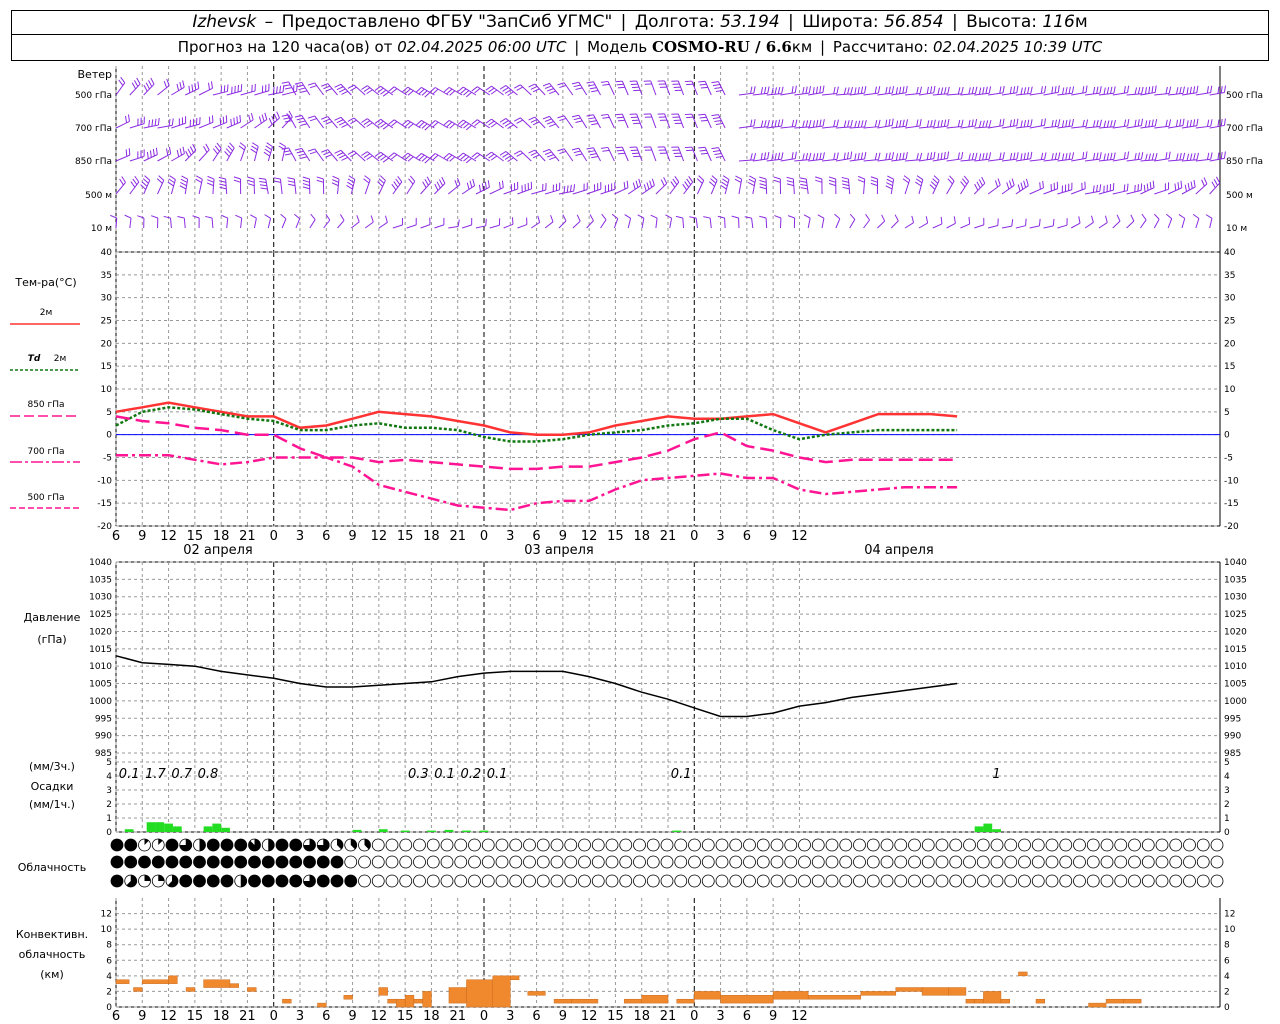 The height and width of the screenshot is (1024, 1280). What do you see at coordinates (559, 550) in the screenshot?
I see `date-label-2: 03 апреля` at bounding box center [559, 550].